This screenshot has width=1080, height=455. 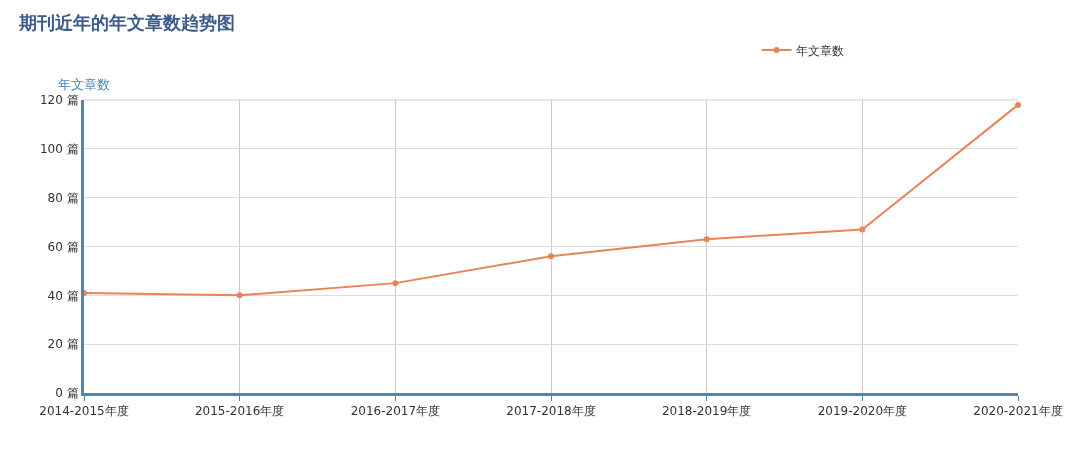 I want to click on chart-title: 期刊近年的年文章数趋势图, so click(x=127, y=22).